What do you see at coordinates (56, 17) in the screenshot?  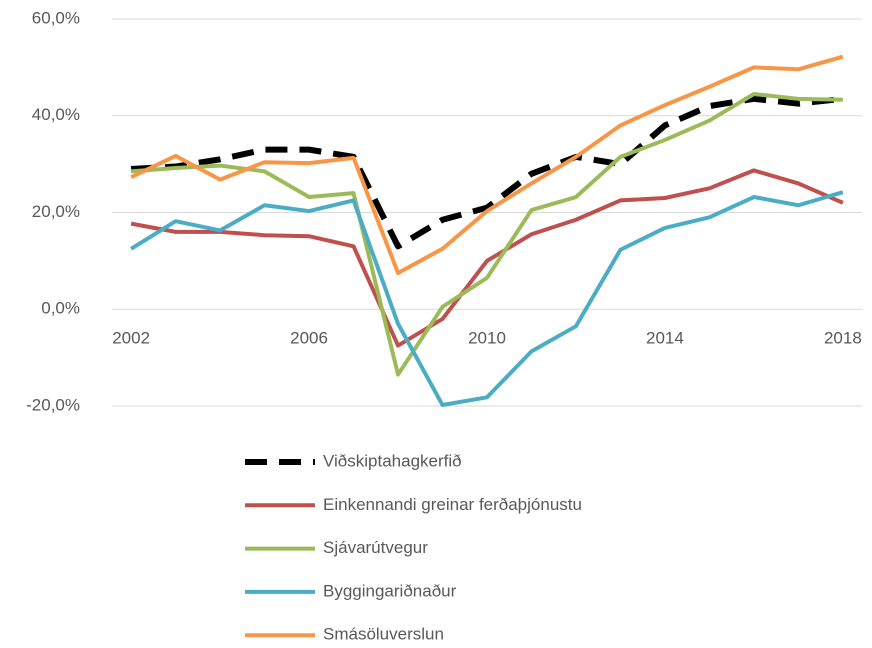 I see `y-tick-label: 60,0%` at bounding box center [56, 17].